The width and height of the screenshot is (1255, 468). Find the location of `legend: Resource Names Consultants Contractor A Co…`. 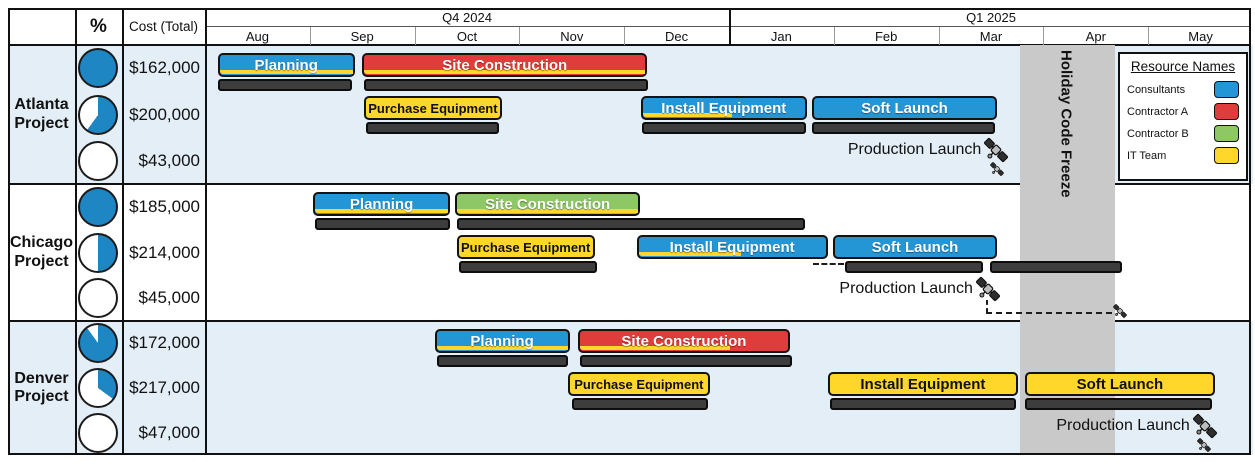

legend: Resource Names Consultants Contractor A Co… is located at coordinates (1183, 116).